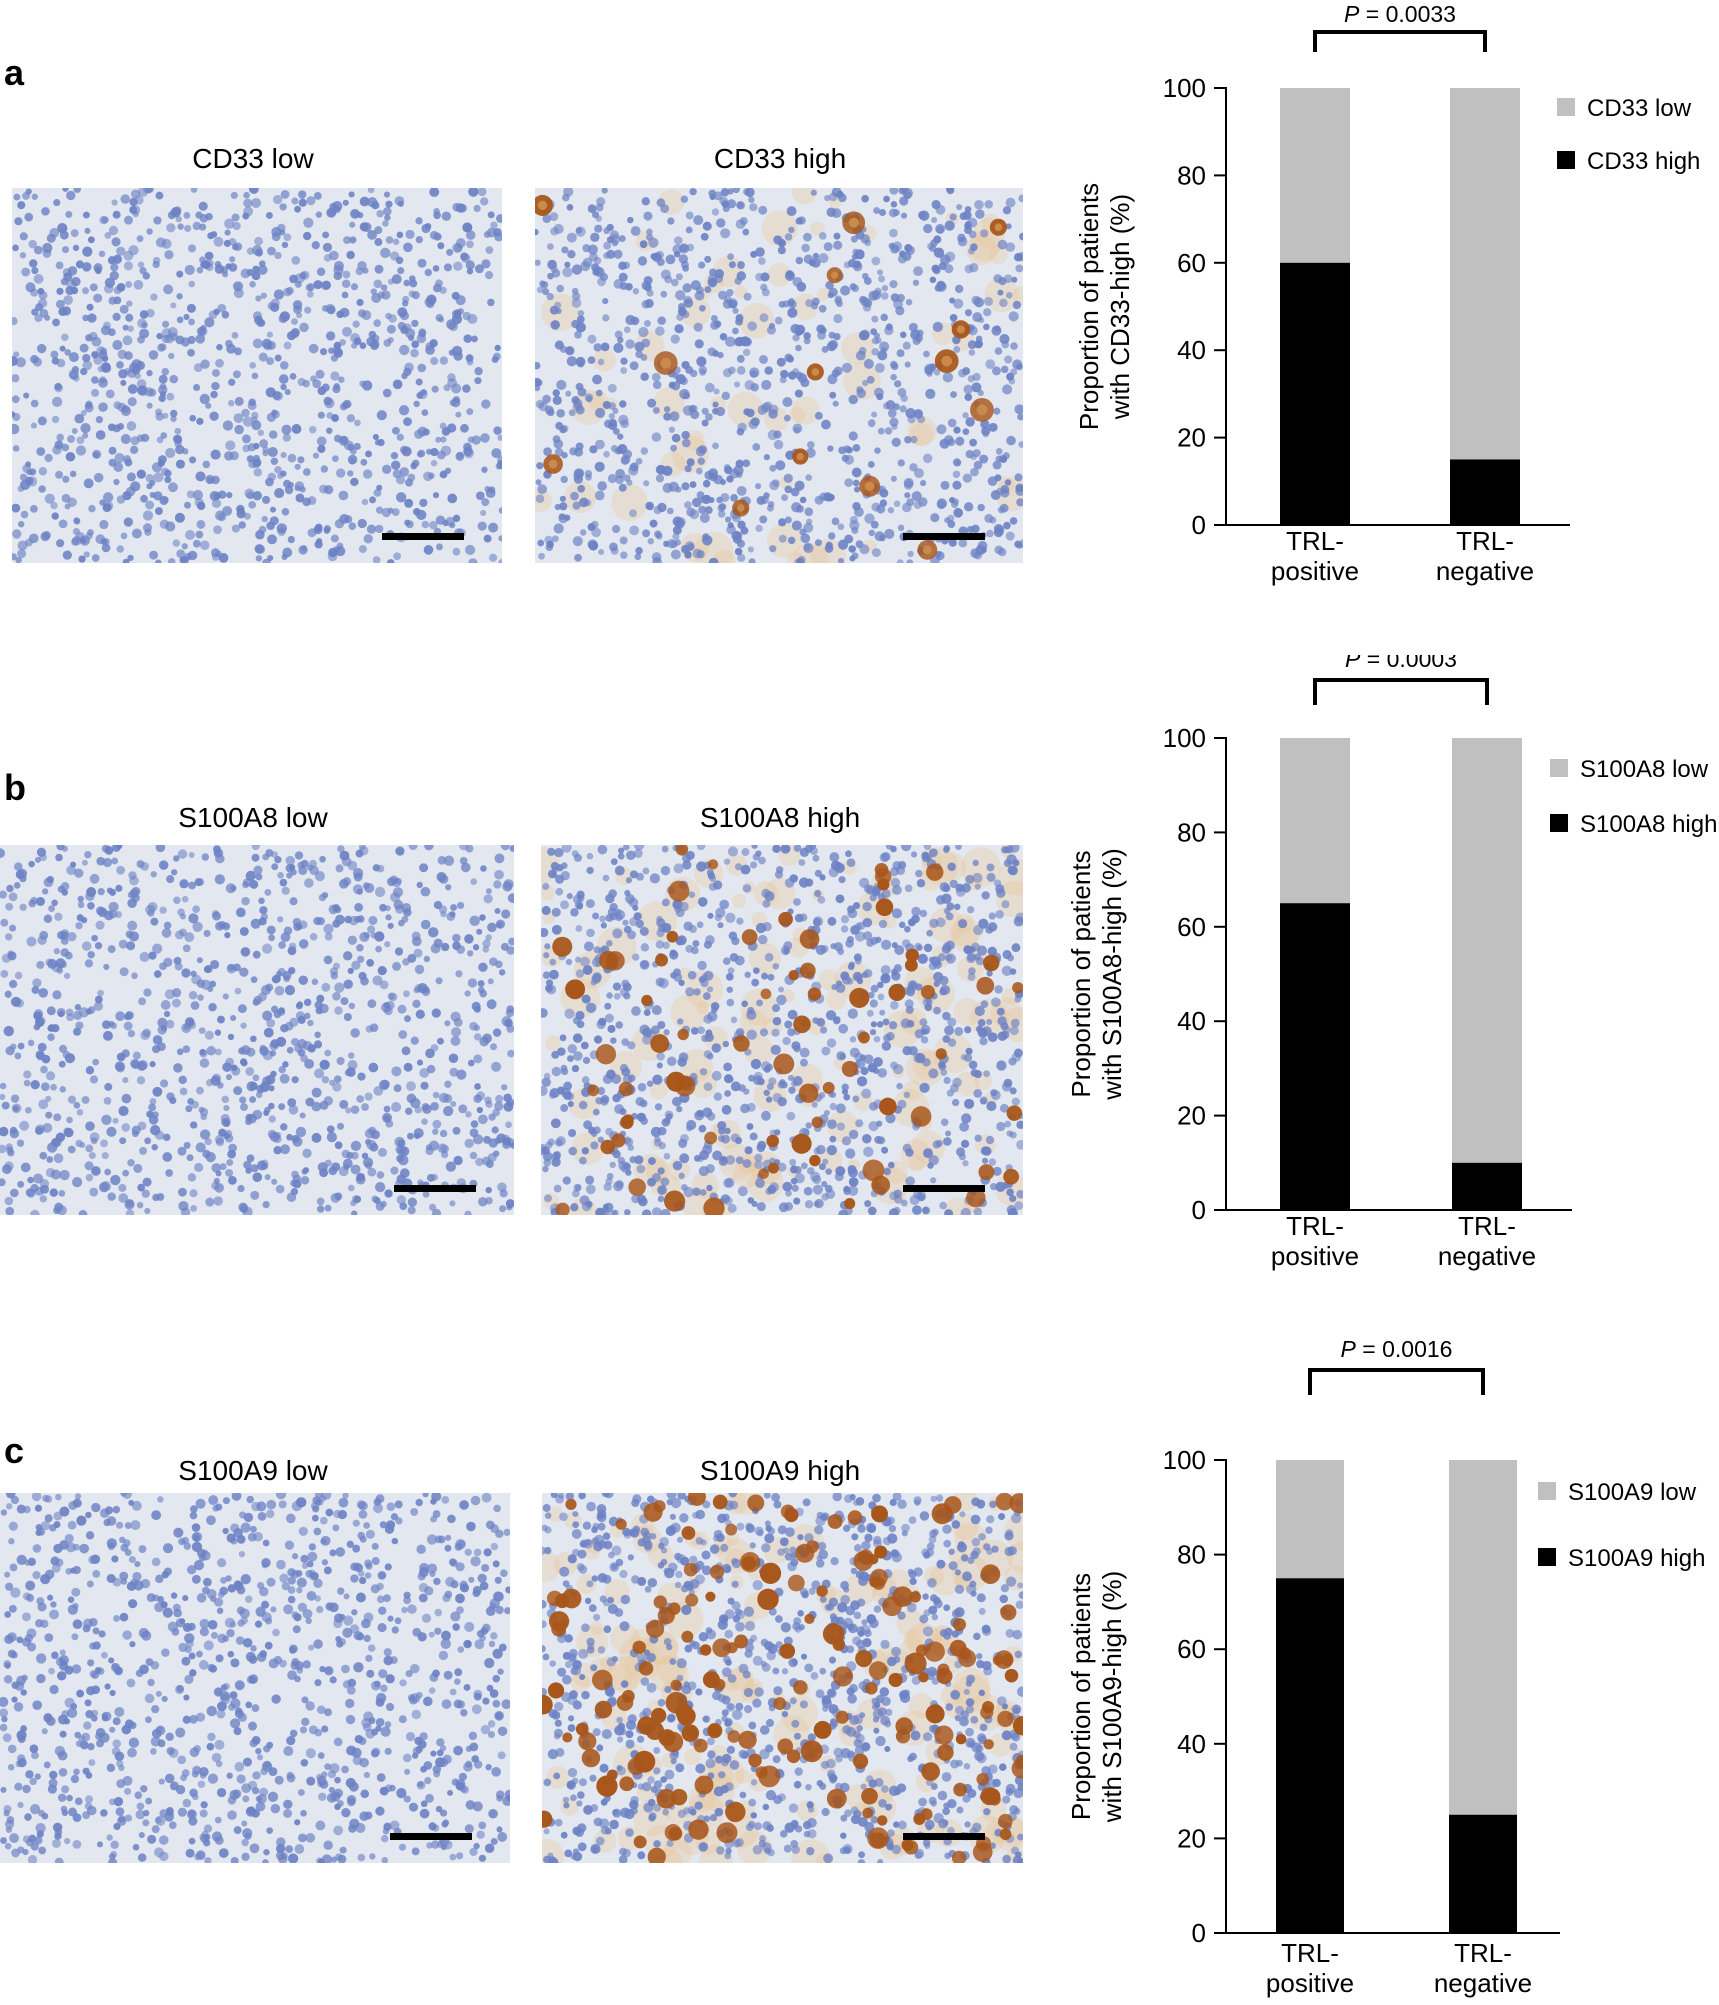 The image size is (1719, 2005). Describe the element at coordinates (15, 787) in the screenshot. I see `panel-label: b` at that location.